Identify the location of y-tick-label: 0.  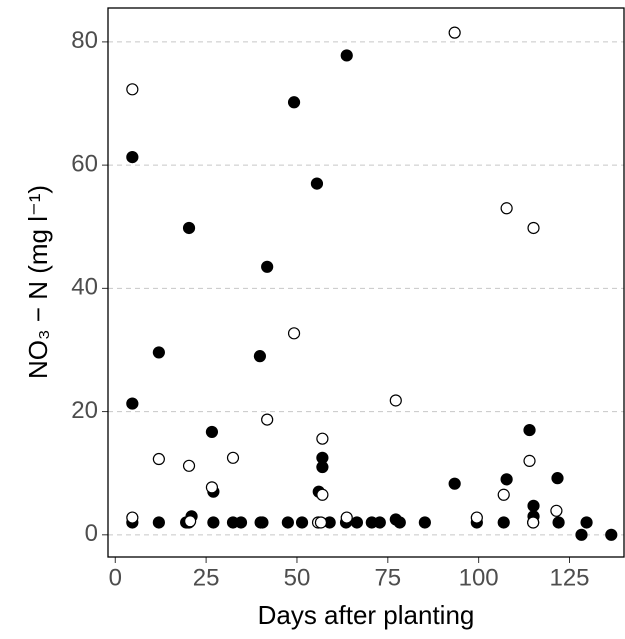
(91, 533).